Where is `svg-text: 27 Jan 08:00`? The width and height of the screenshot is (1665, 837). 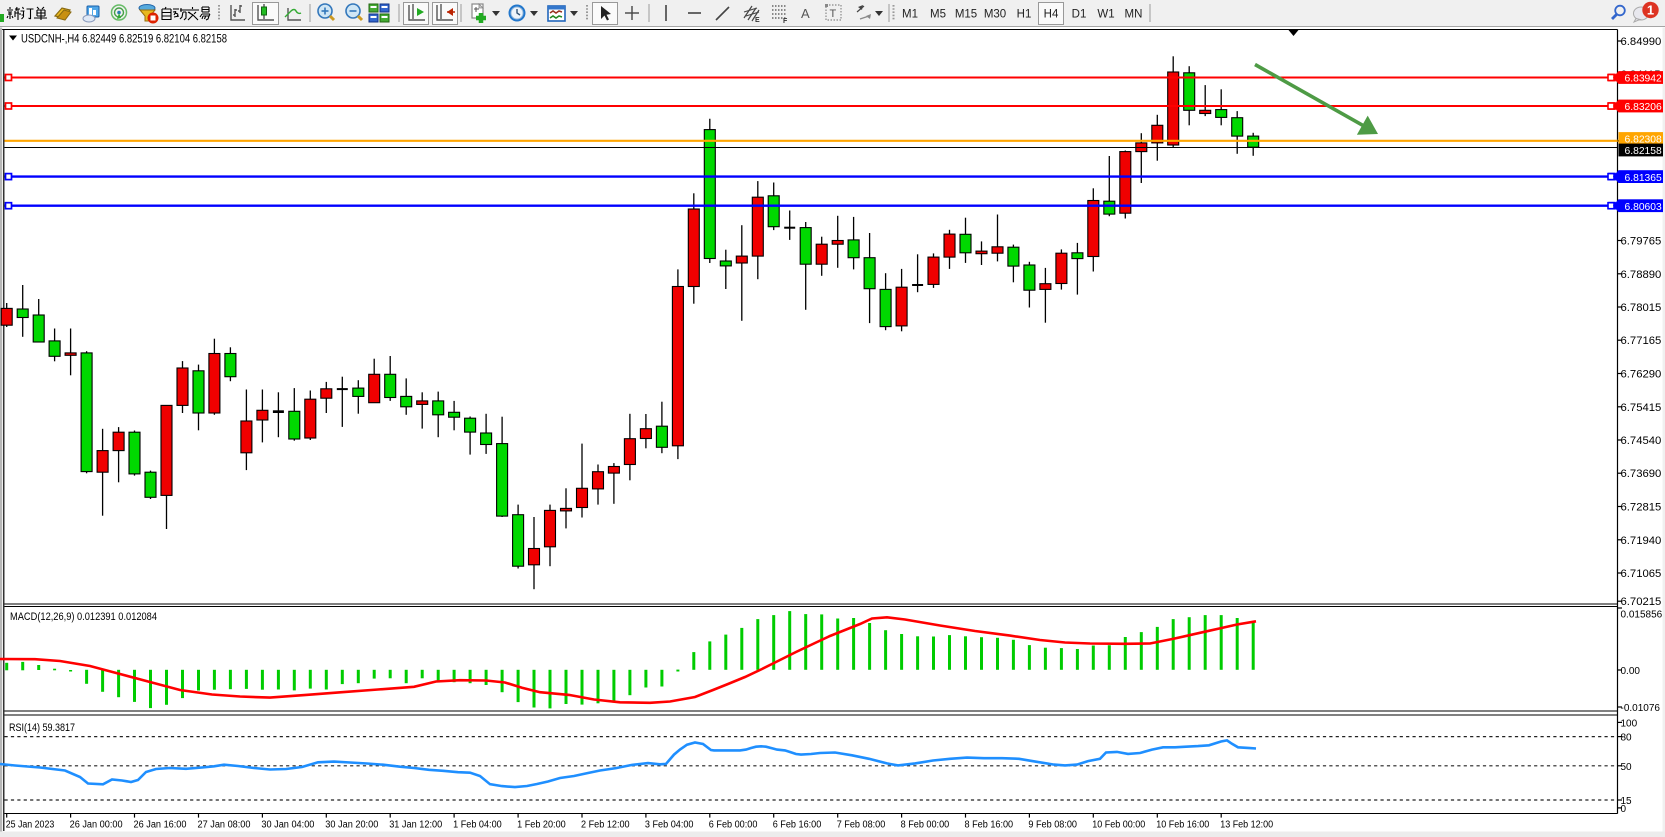 svg-text: 27 Jan 08:00 is located at coordinates (224, 825).